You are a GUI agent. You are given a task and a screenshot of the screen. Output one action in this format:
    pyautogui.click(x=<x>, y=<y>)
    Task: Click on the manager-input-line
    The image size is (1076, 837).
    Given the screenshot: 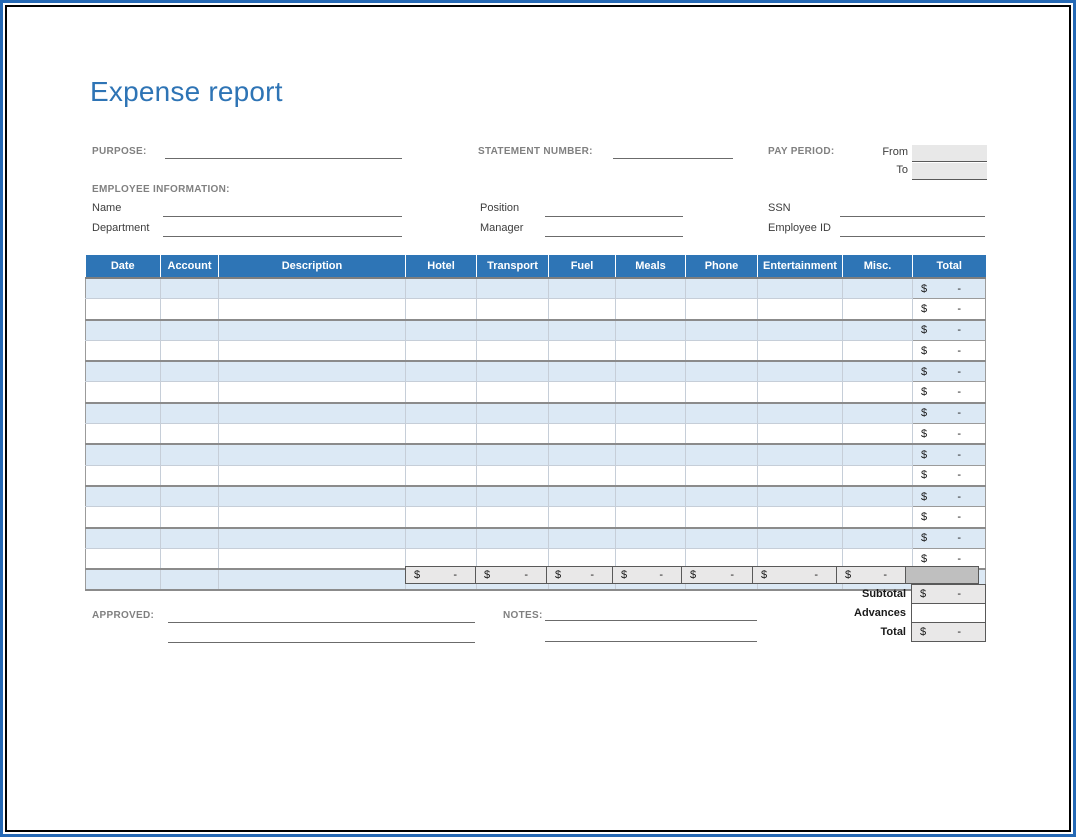 What is the action you would take?
    pyautogui.click(x=614, y=236)
    